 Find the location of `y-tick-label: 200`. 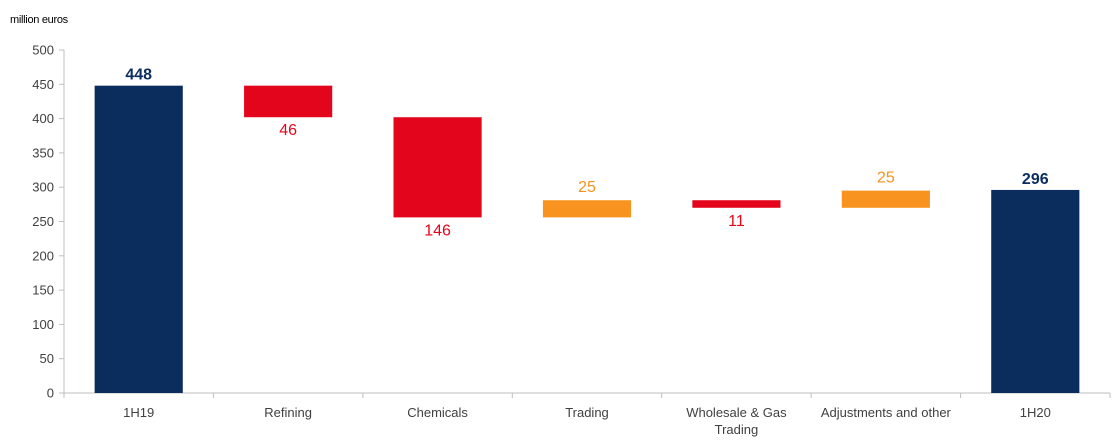

y-tick-label: 200 is located at coordinates (43, 255).